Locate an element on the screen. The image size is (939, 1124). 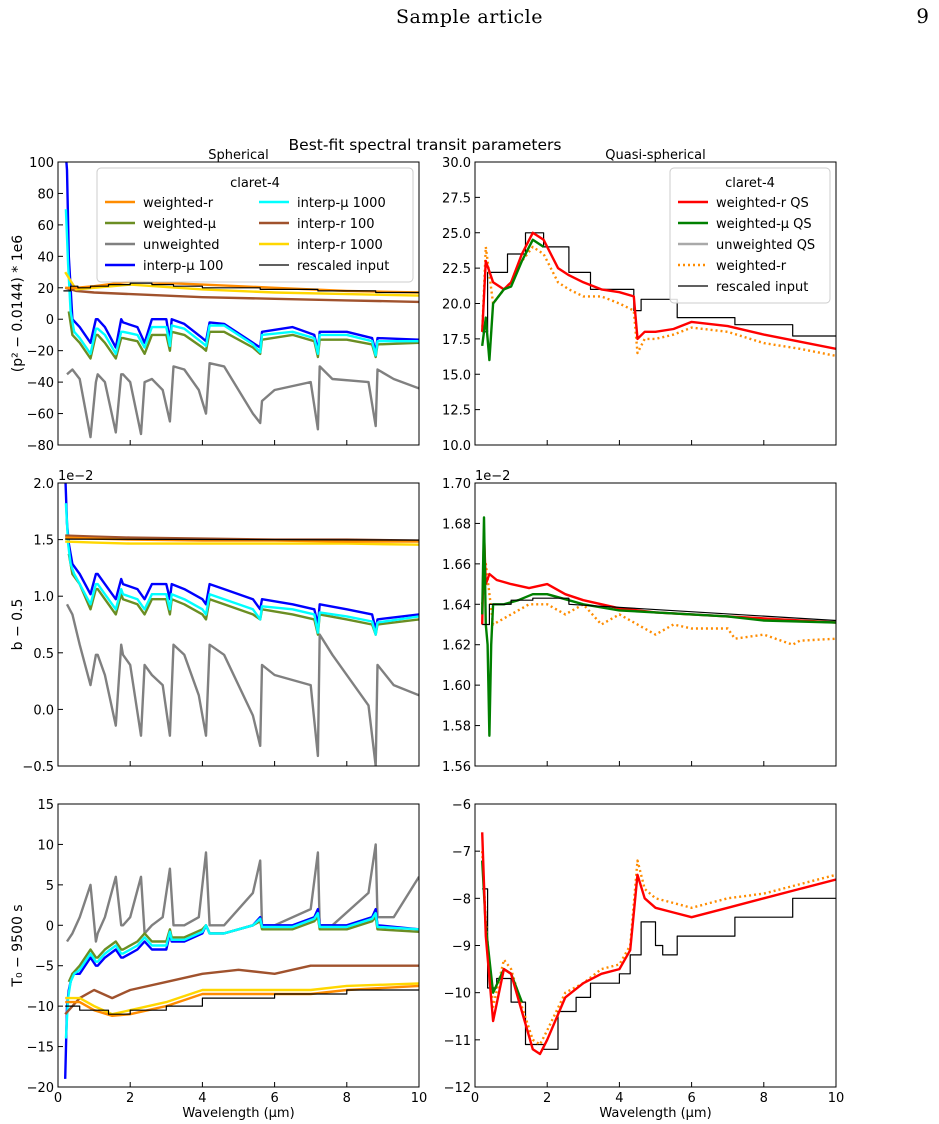
y-tick-label: 2.0 is located at coordinates (43, 484).